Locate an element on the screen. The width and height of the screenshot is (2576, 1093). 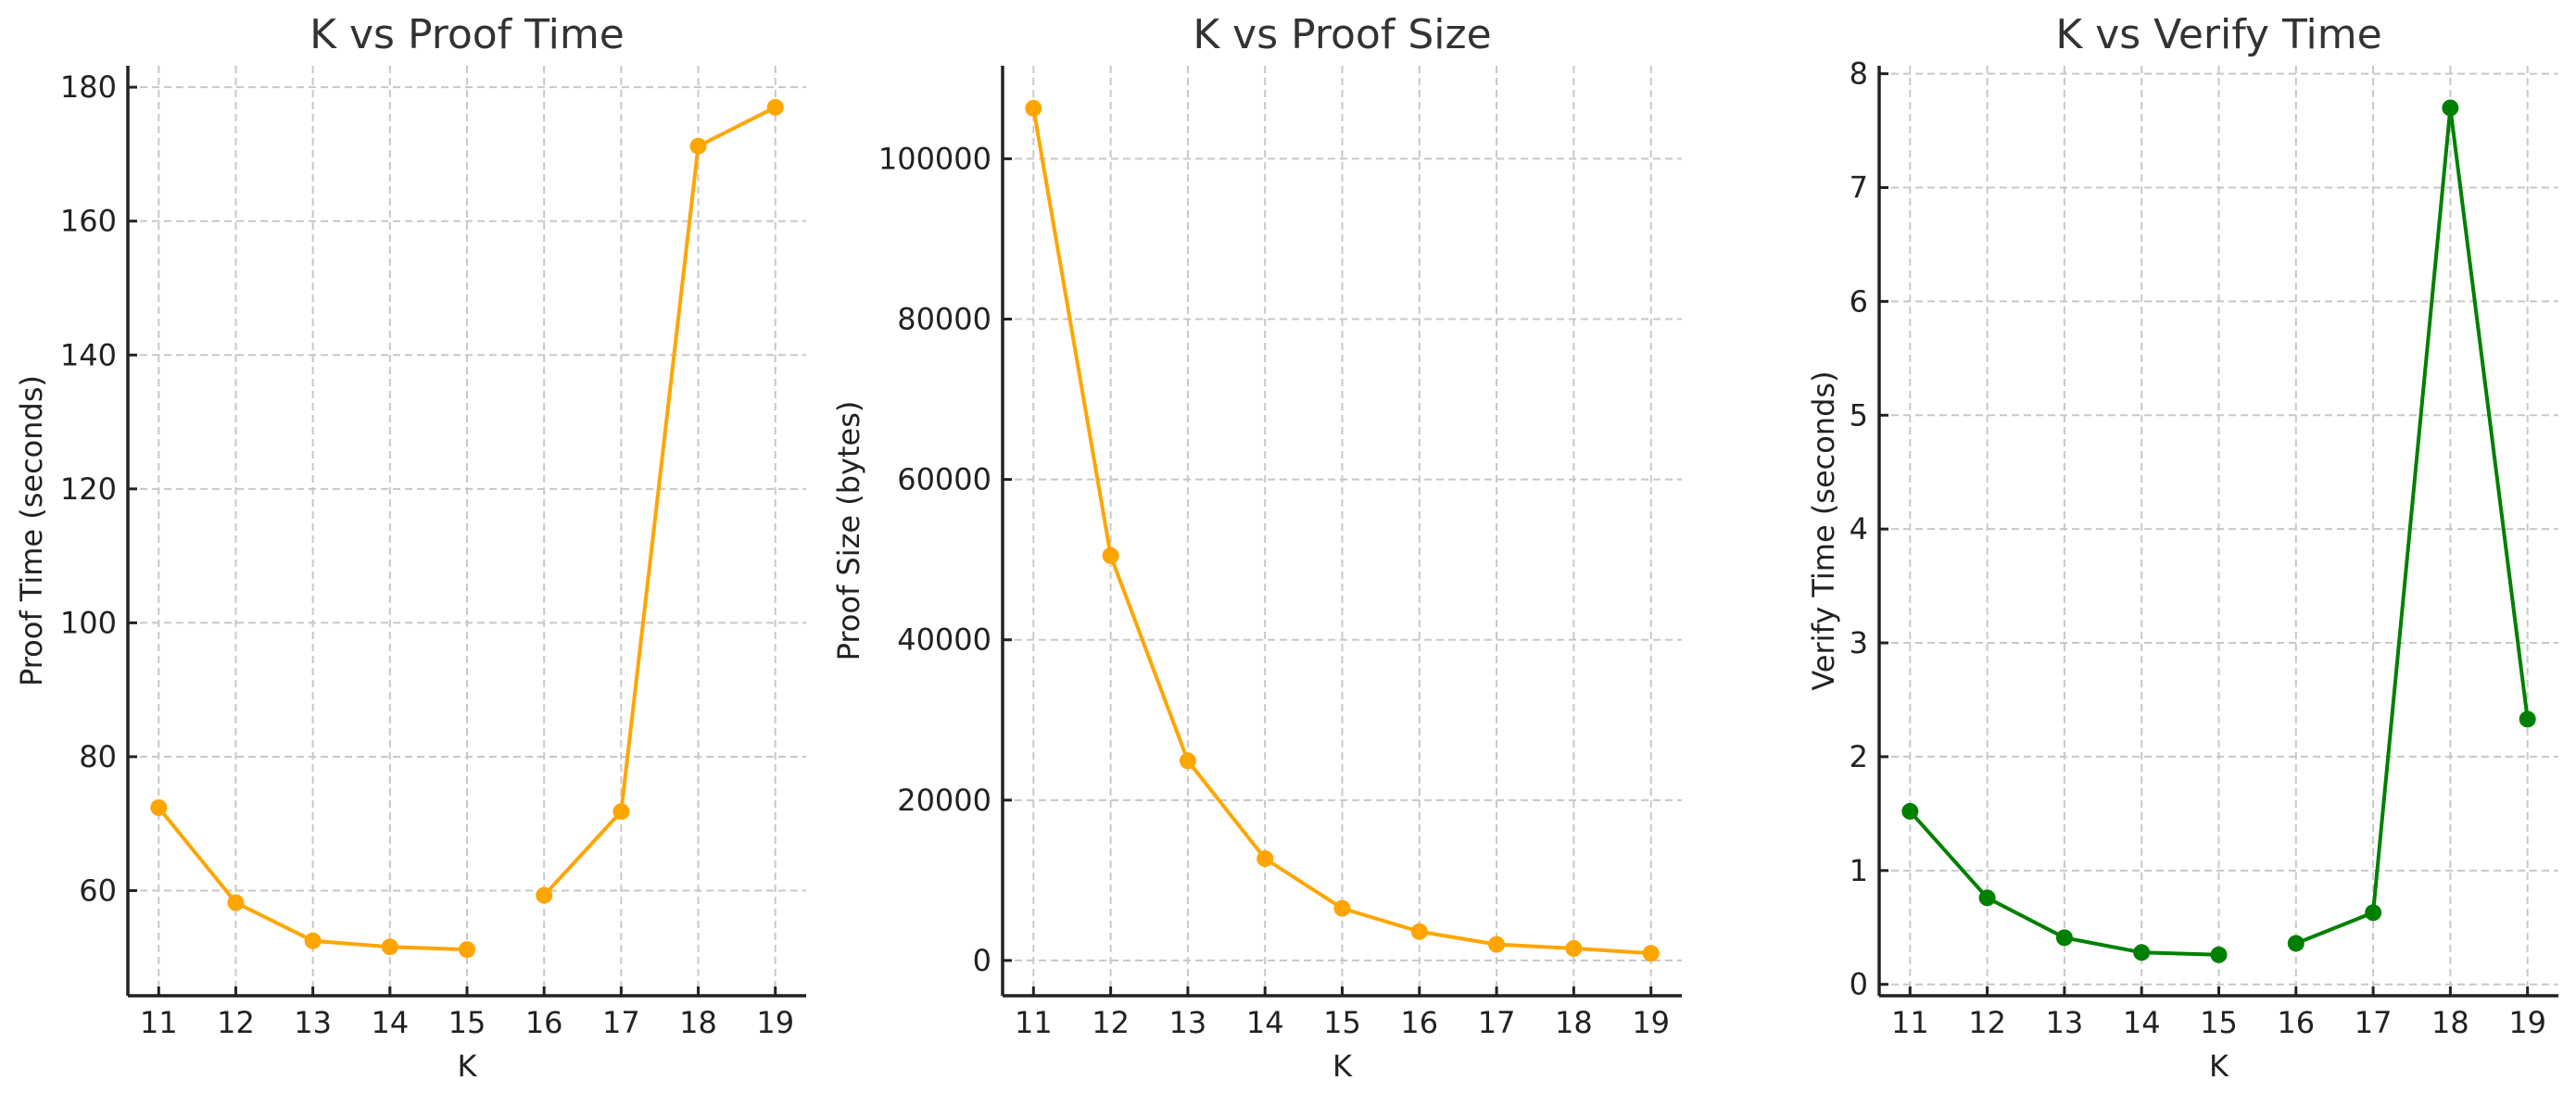
y-tick-label: 60000 is located at coordinates (944, 479).